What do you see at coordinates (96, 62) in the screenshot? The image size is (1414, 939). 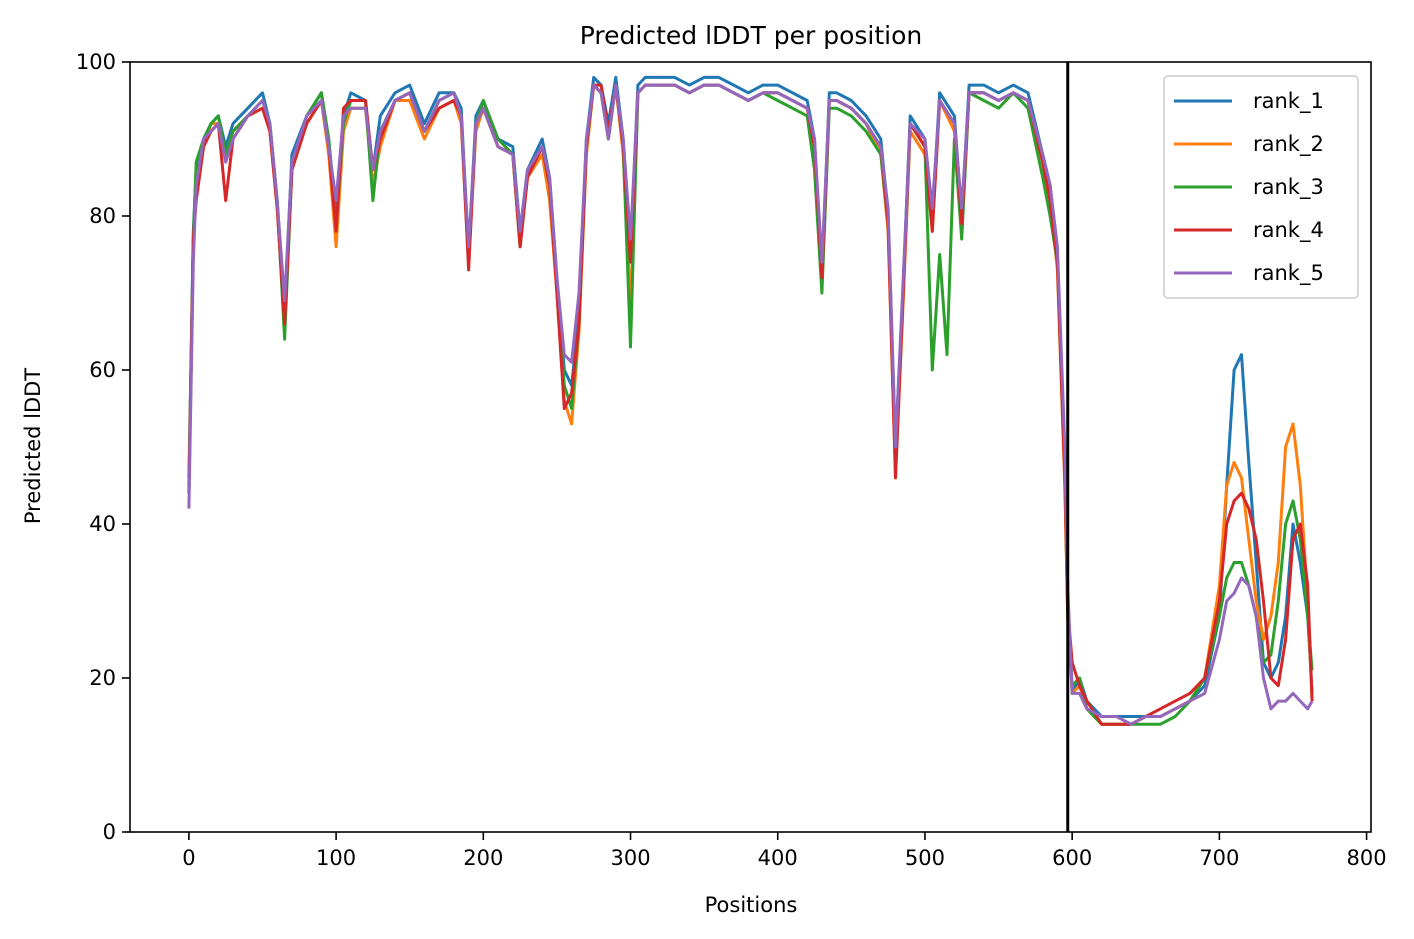 I see `y-tick-label: 100` at bounding box center [96, 62].